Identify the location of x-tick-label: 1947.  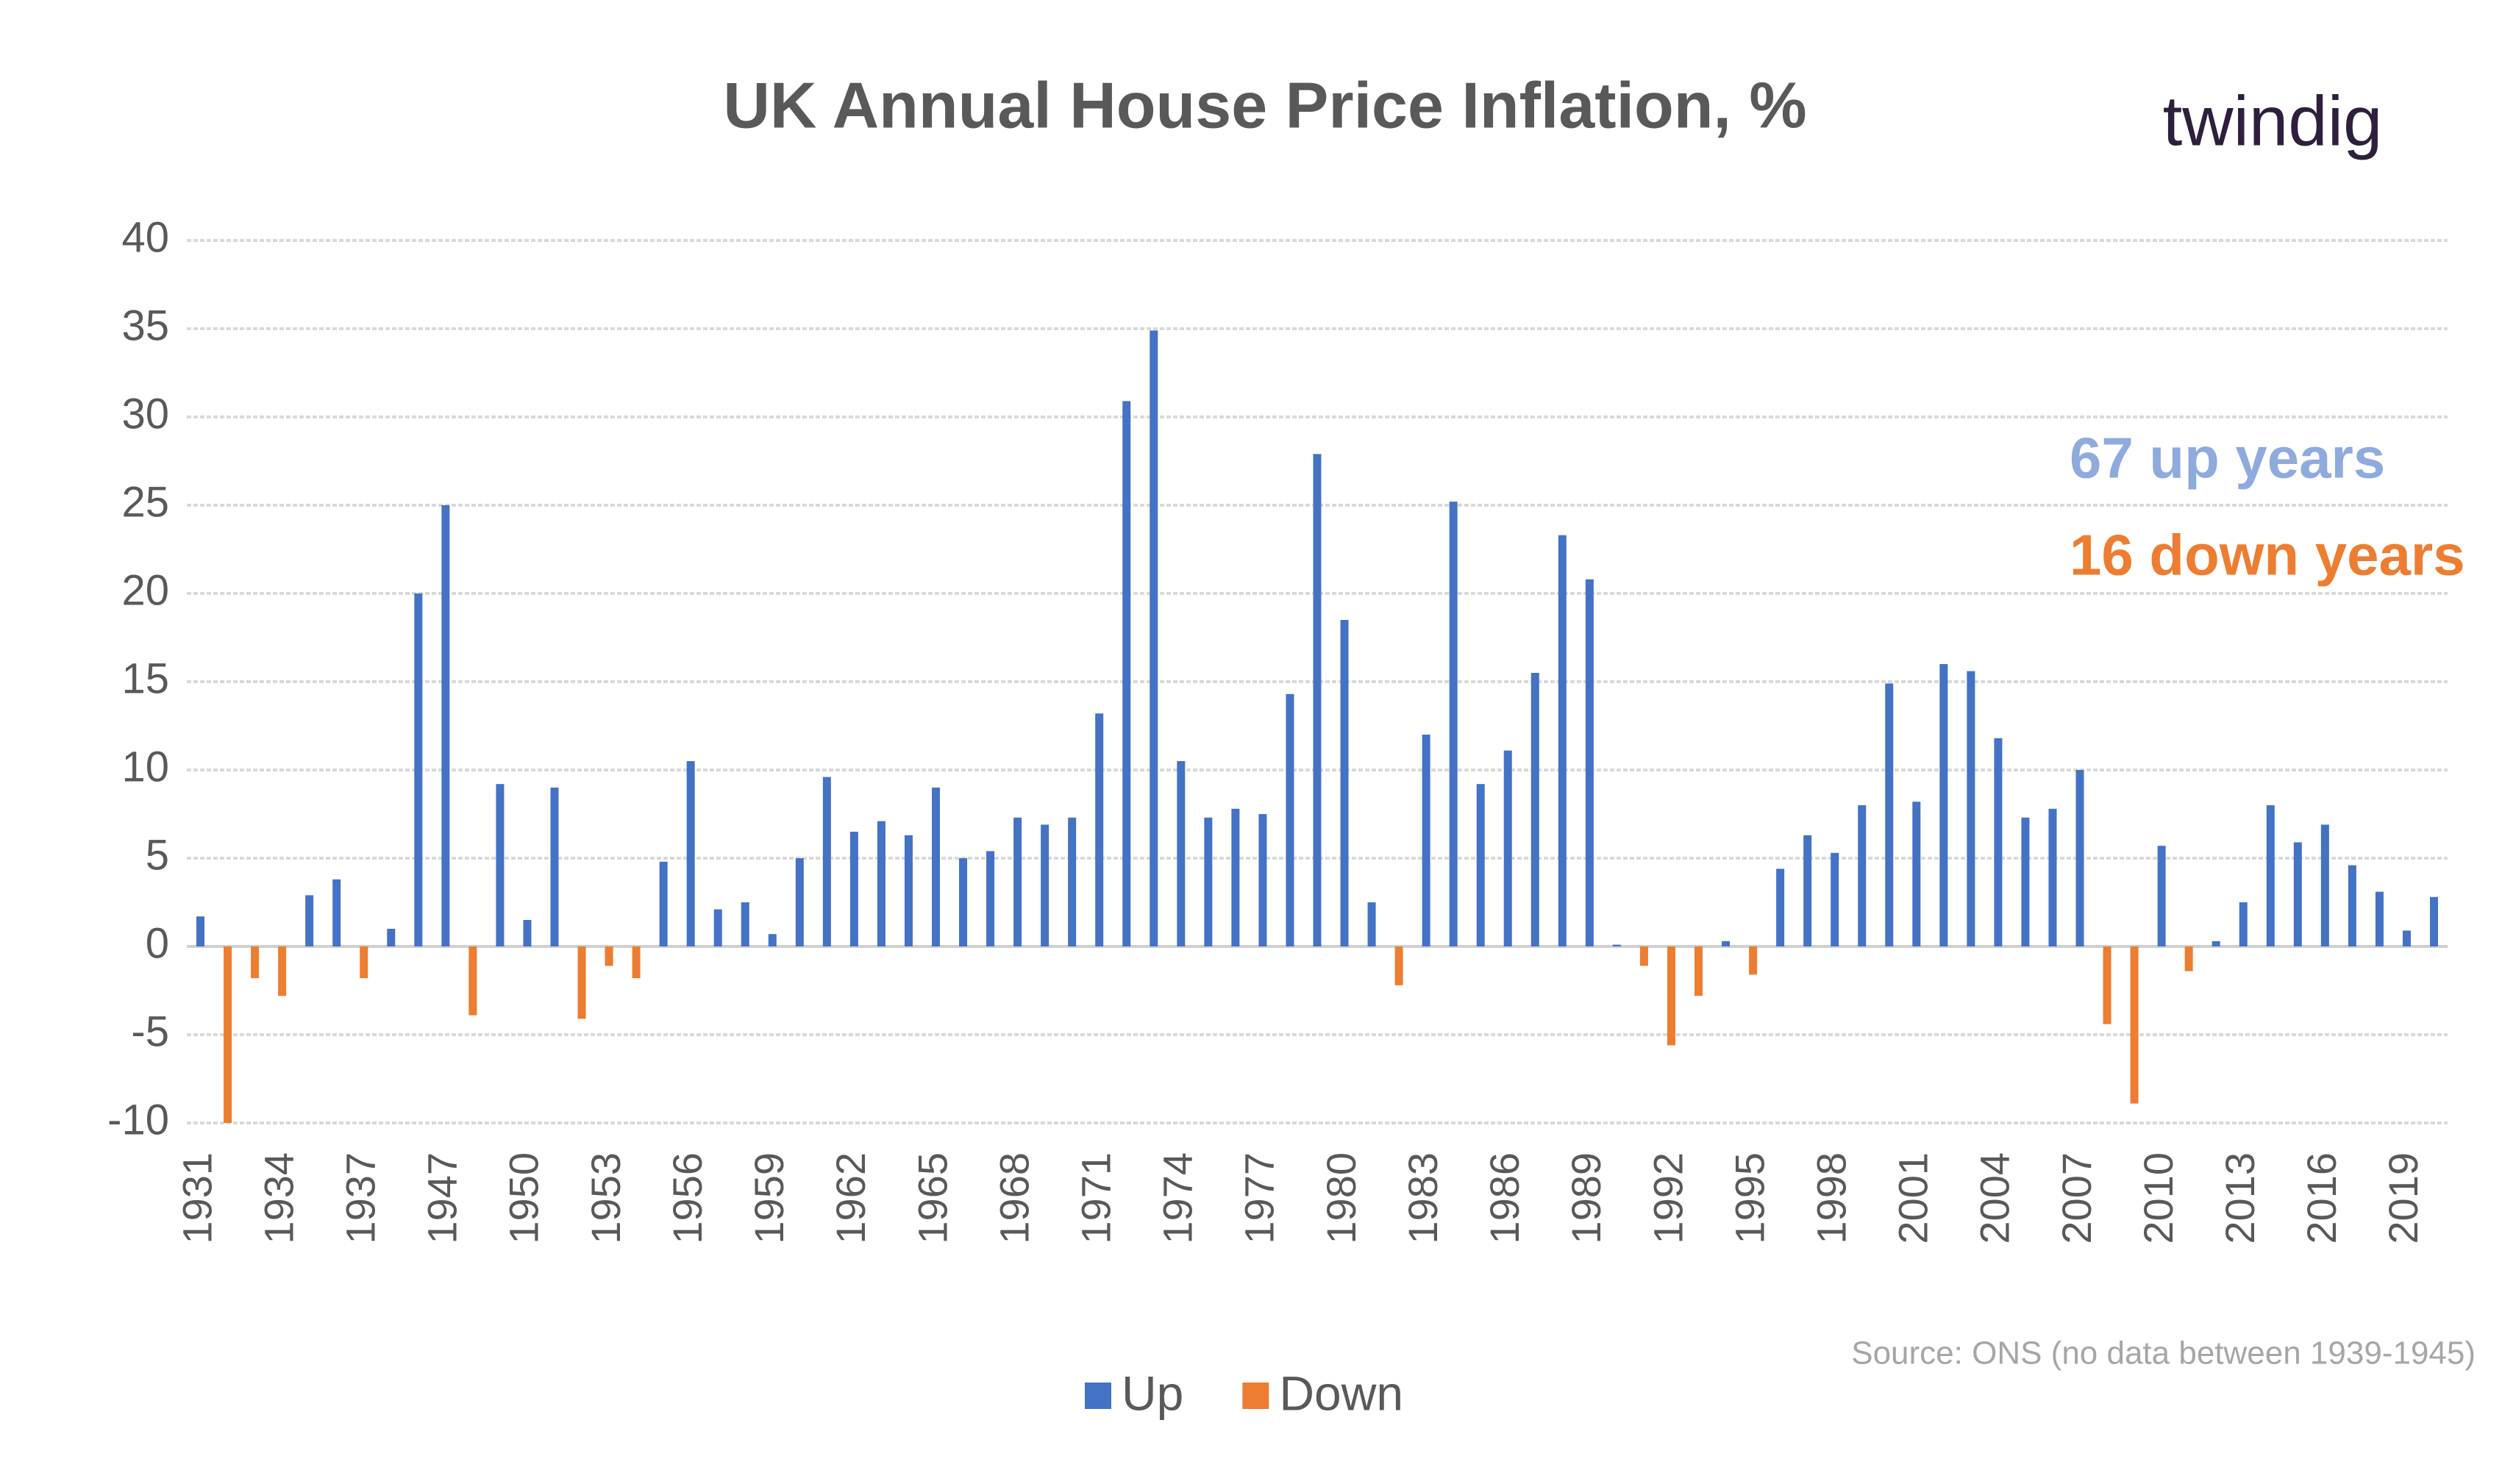
(442, 1198).